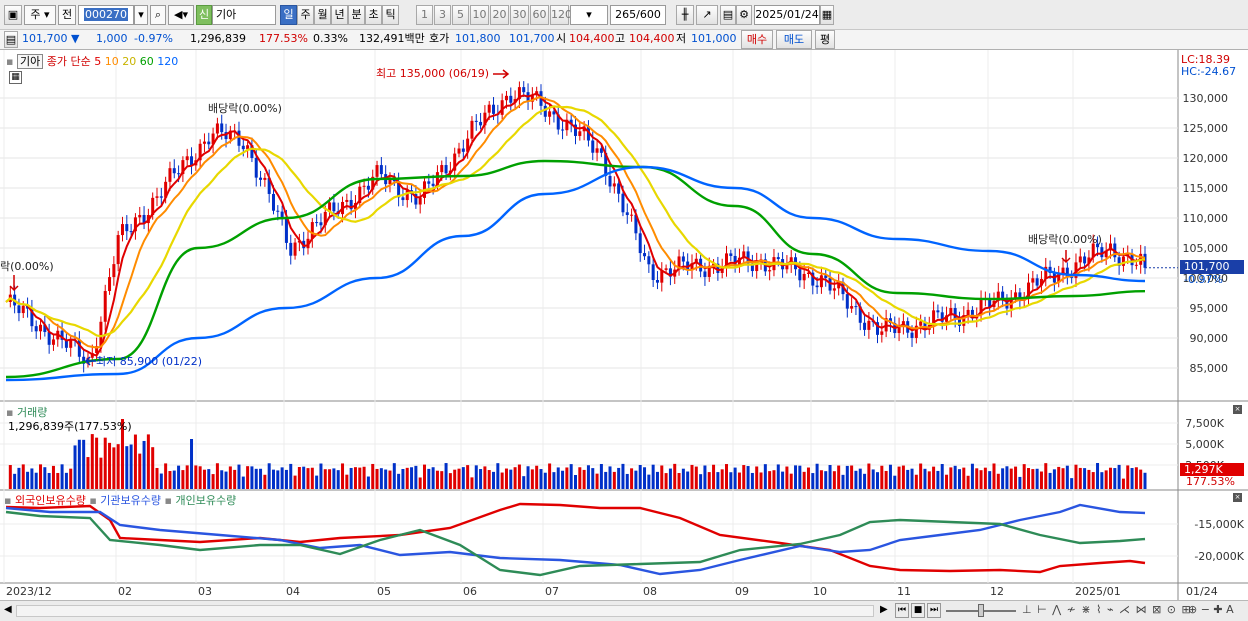 The image size is (1248, 621). Describe the element at coordinates (50, 500) in the screenshot. I see `foreign-holdings-label: 외국인보유수량` at that location.